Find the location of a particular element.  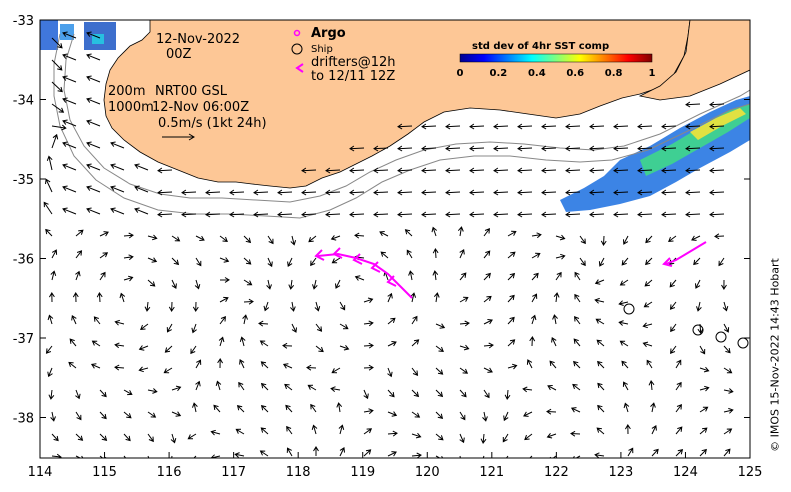

x-tick-label: 125 is located at coordinates (750, 472).